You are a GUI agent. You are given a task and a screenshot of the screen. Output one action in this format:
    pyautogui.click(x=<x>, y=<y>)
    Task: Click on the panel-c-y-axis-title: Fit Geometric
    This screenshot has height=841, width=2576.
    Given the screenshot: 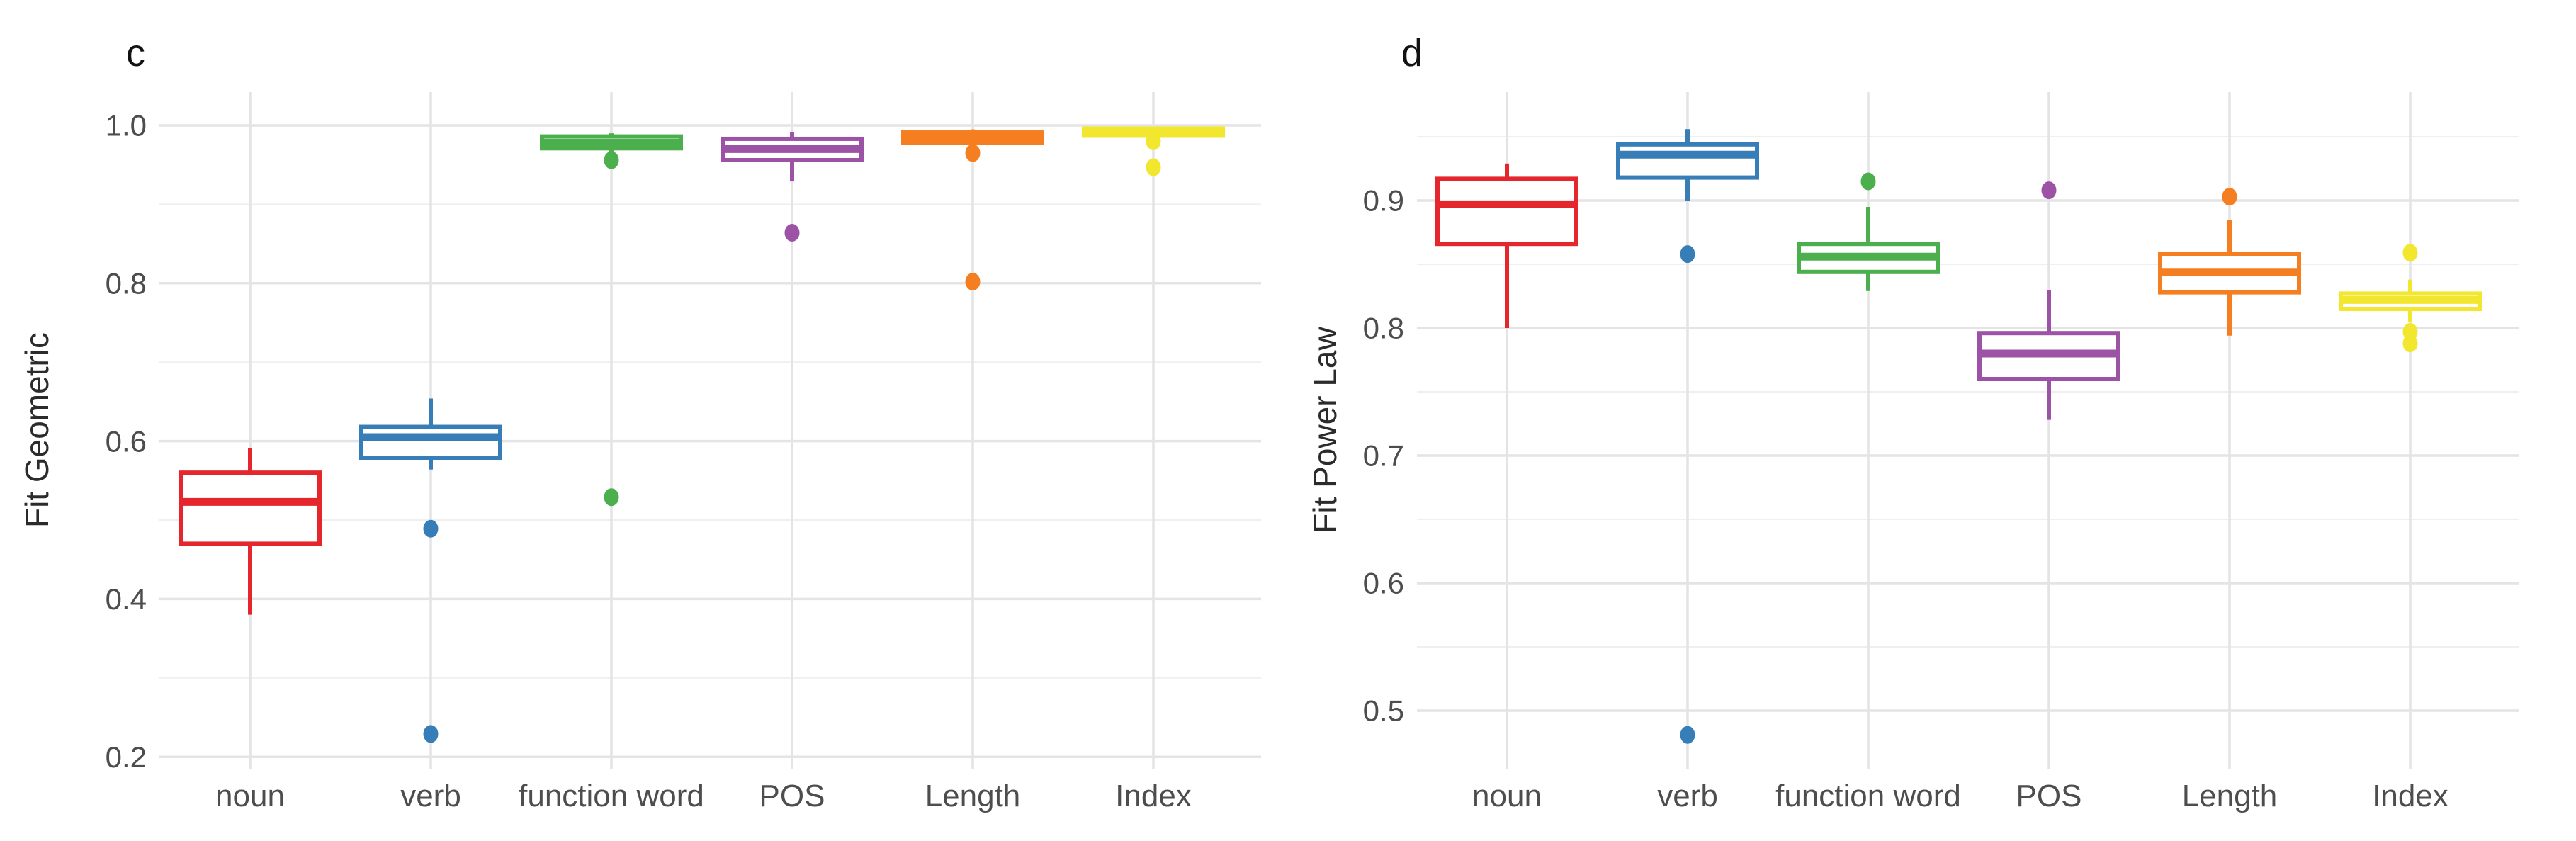 What is the action you would take?
    pyautogui.click(x=36, y=430)
    